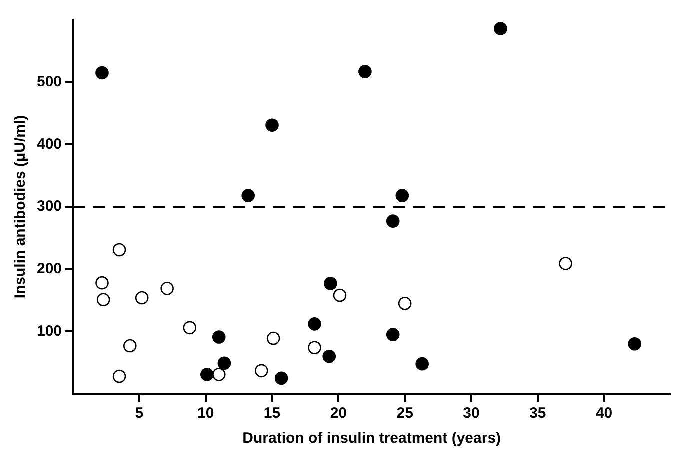  What do you see at coordinates (49, 144) in the screenshot?
I see `y-tick-label: 400` at bounding box center [49, 144].